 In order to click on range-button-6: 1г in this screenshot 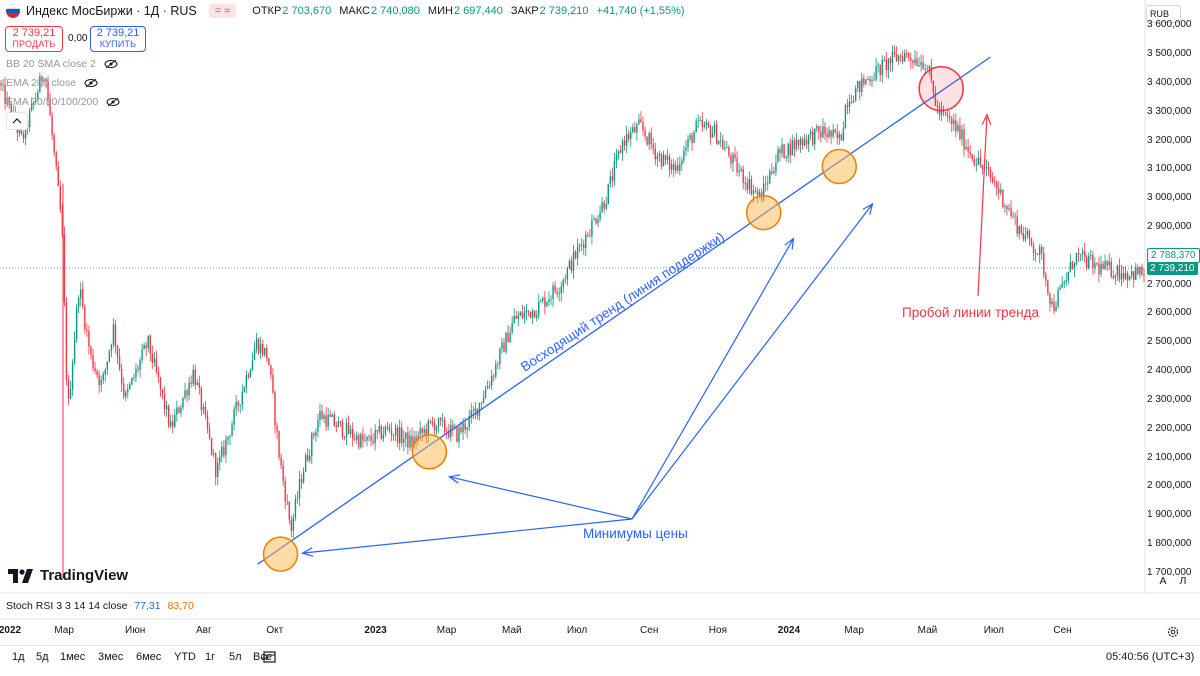, I will do `click(210, 657)`.